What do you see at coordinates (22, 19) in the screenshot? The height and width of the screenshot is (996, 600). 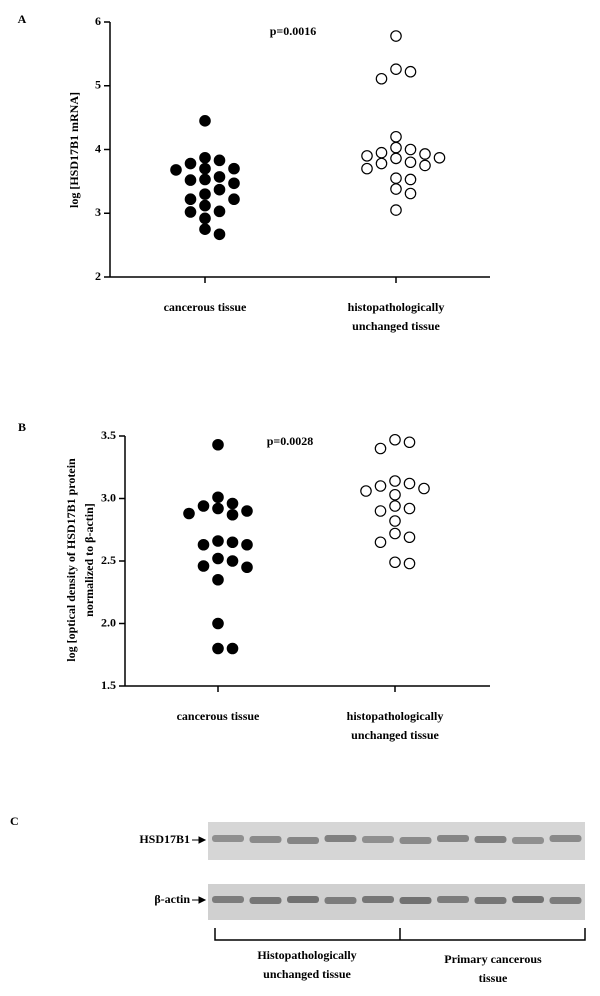 I see `panel-letter: A` at bounding box center [22, 19].